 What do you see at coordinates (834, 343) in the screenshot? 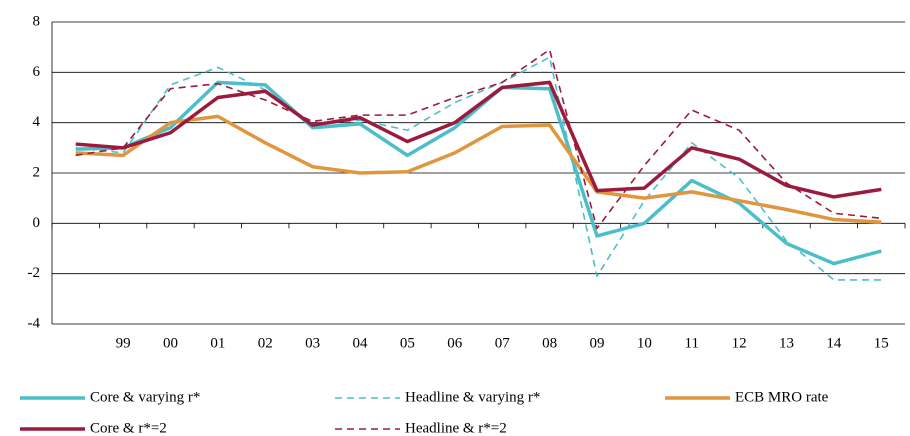
I see `x-tick-label: 14` at bounding box center [834, 343].